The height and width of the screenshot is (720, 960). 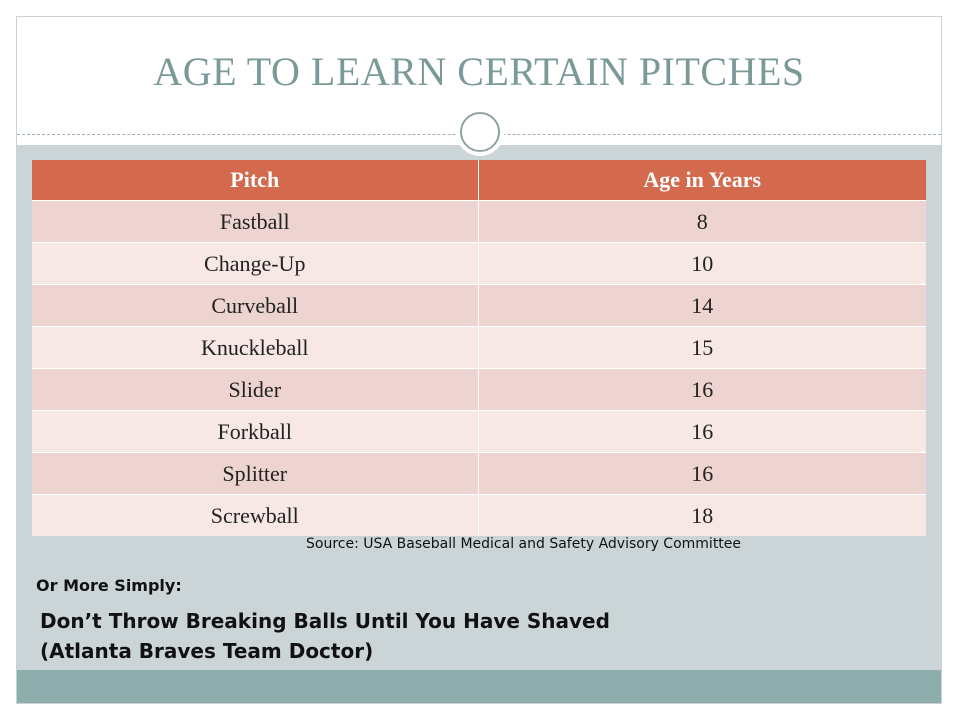 I want to click on table-row: Curveball 14, so click(x=479, y=305).